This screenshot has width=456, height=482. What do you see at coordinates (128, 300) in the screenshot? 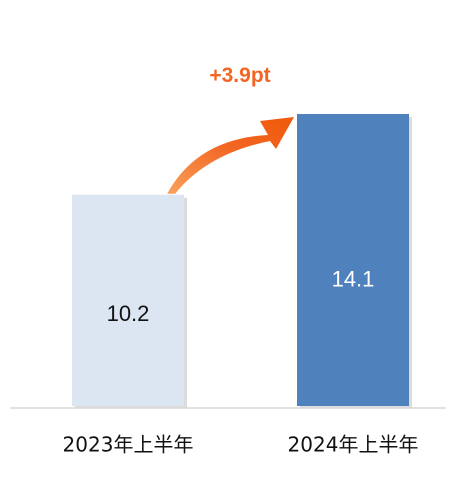
I see `bar-2023年上半年` at bounding box center [128, 300].